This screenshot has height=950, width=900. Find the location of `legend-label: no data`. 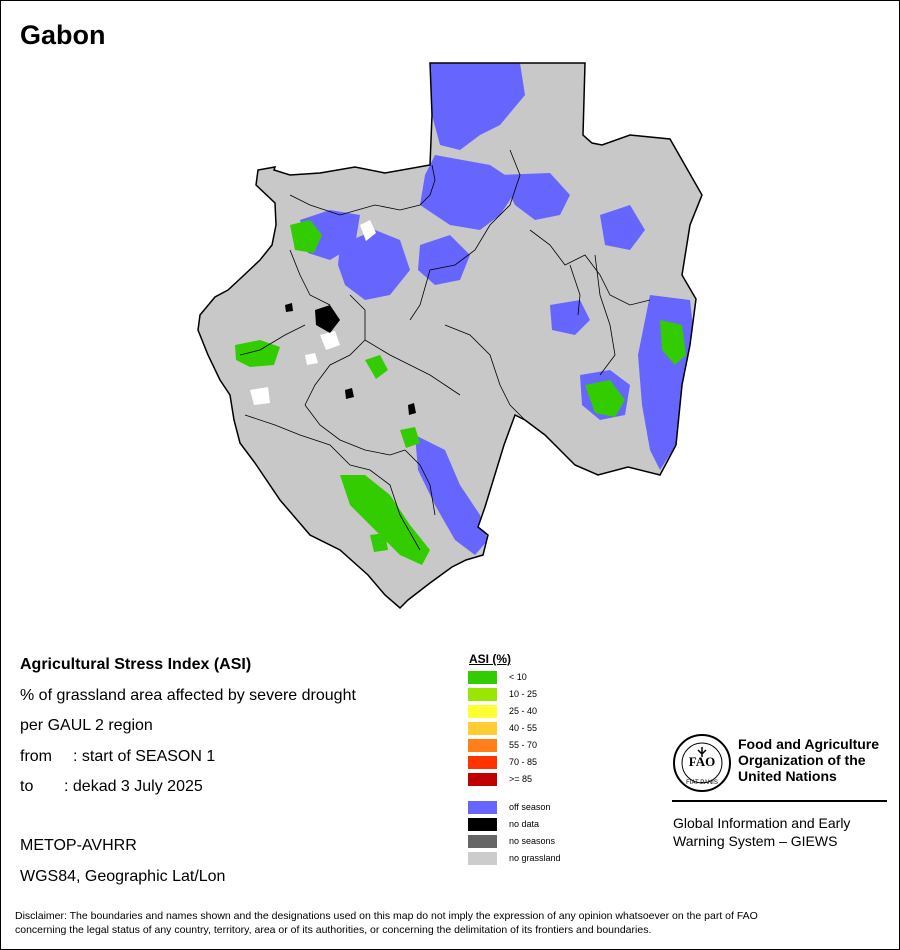

legend-label: no data is located at coordinates (524, 824).